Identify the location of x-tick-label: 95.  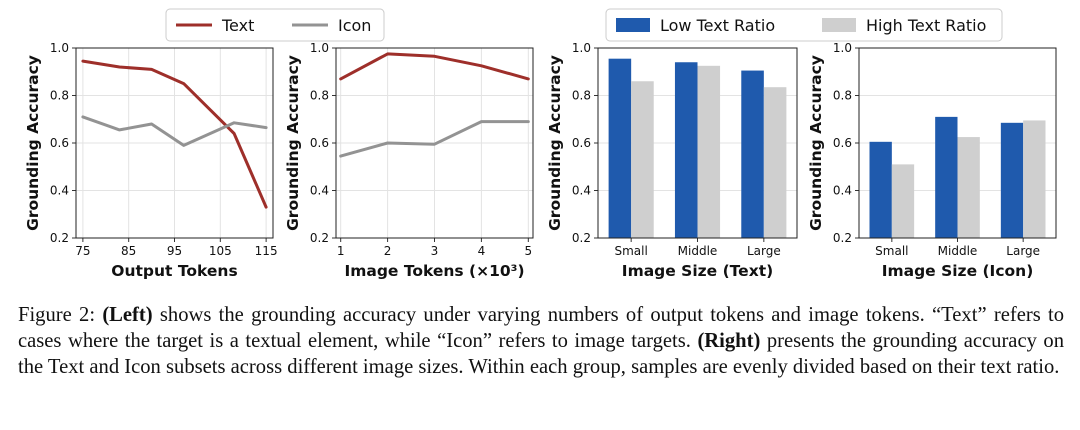
(174, 251).